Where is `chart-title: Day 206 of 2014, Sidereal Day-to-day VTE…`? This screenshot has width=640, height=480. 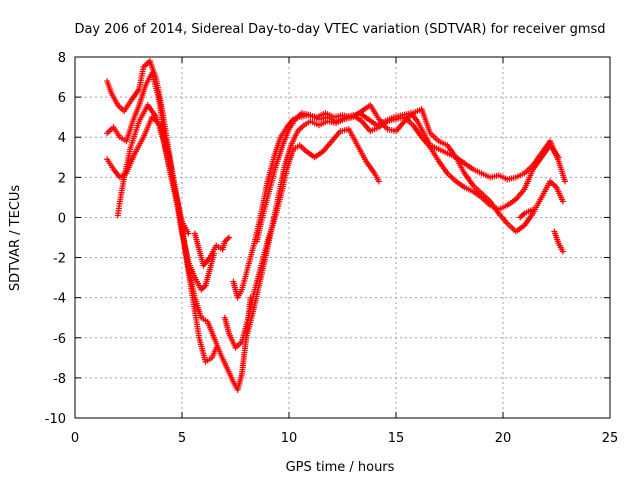
chart-title: Day 206 of 2014, Sidereal Day-to-day VTE… is located at coordinates (339, 29).